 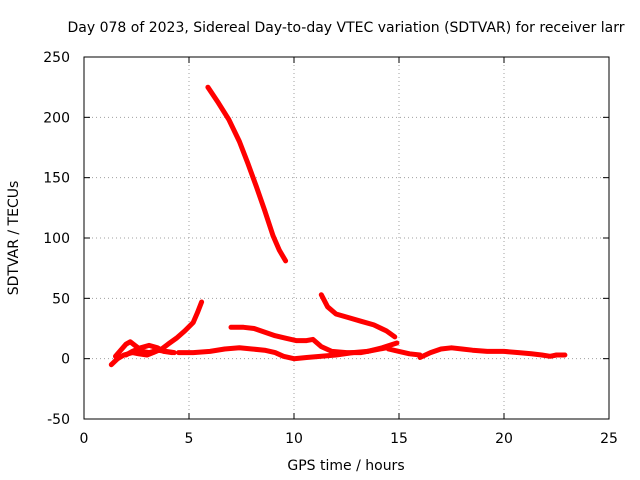 What do you see at coordinates (61, 299) in the screenshot?
I see `y-tick-label: 50` at bounding box center [61, 299].